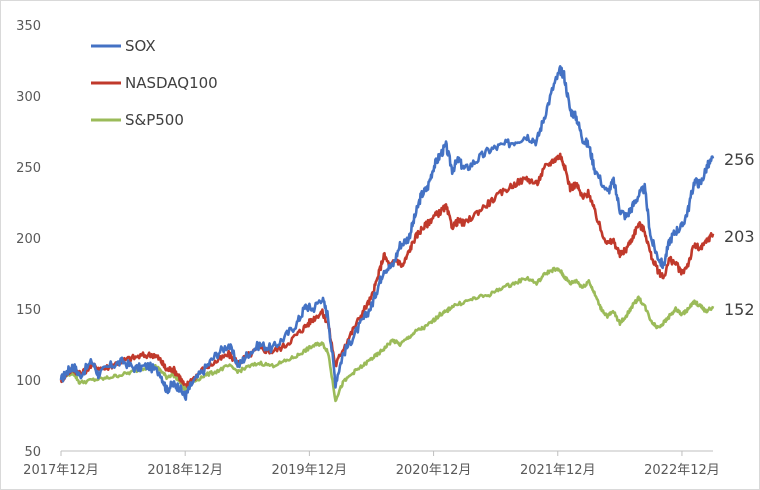 The height and width of the screenshot is (490, 760). What do you see at coordinates (28, 310) in the screenshot?
I see `y-tick-label: 150` at bounding box center [28, 310].